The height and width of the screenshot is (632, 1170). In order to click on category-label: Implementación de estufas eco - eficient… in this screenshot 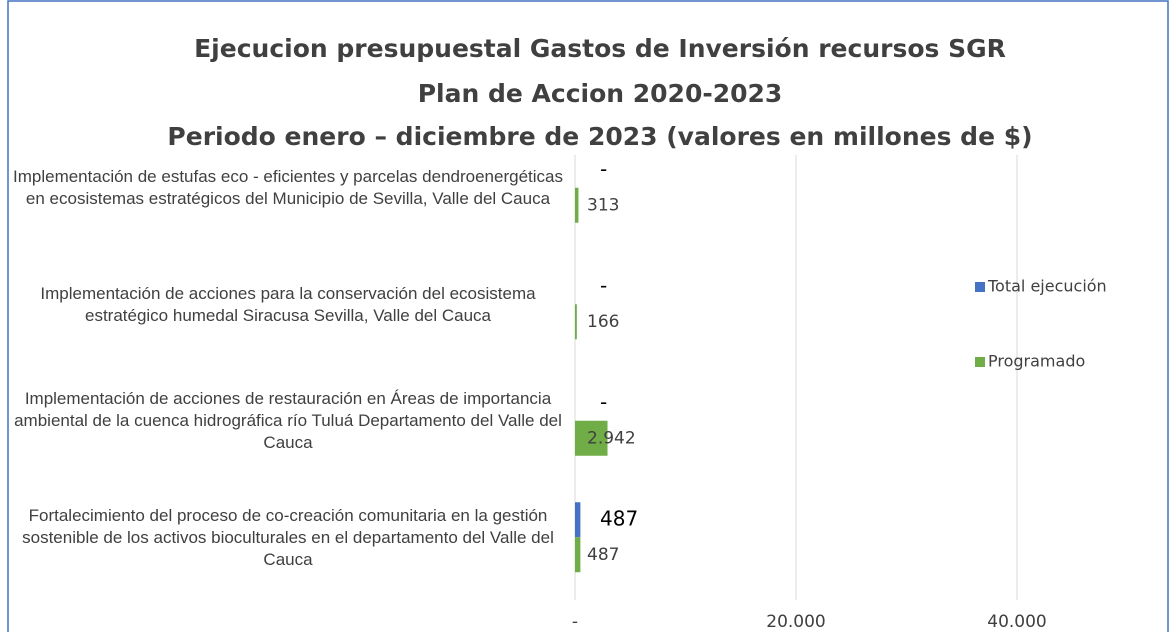, I will do `click(288, 188)`.